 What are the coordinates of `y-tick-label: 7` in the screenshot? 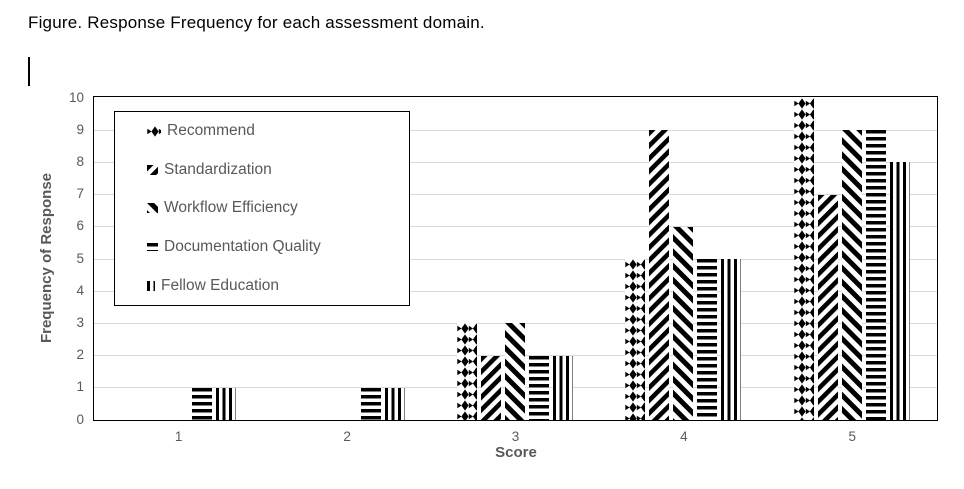 It's located at (80, 194).